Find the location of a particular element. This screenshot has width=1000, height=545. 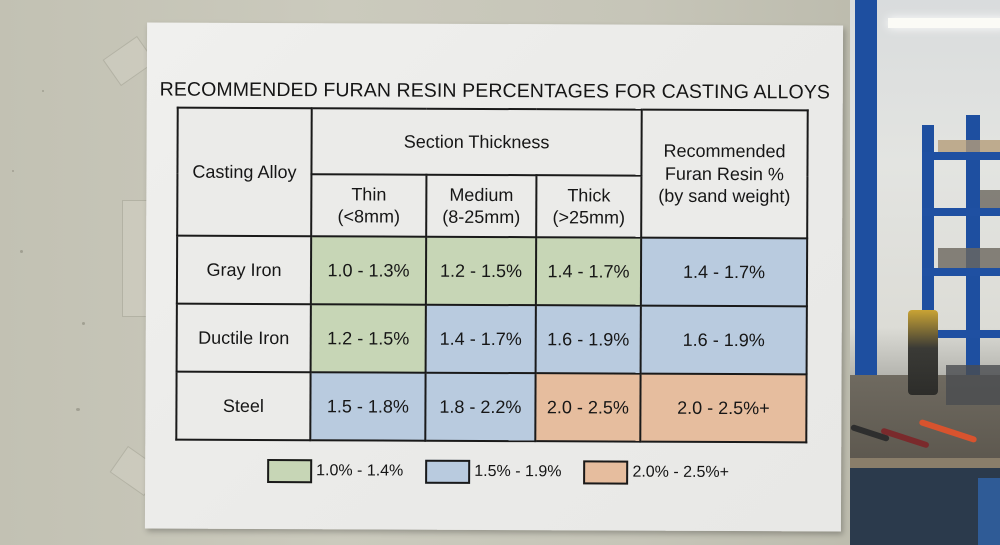

anvil is located at coordinates (973, 385).